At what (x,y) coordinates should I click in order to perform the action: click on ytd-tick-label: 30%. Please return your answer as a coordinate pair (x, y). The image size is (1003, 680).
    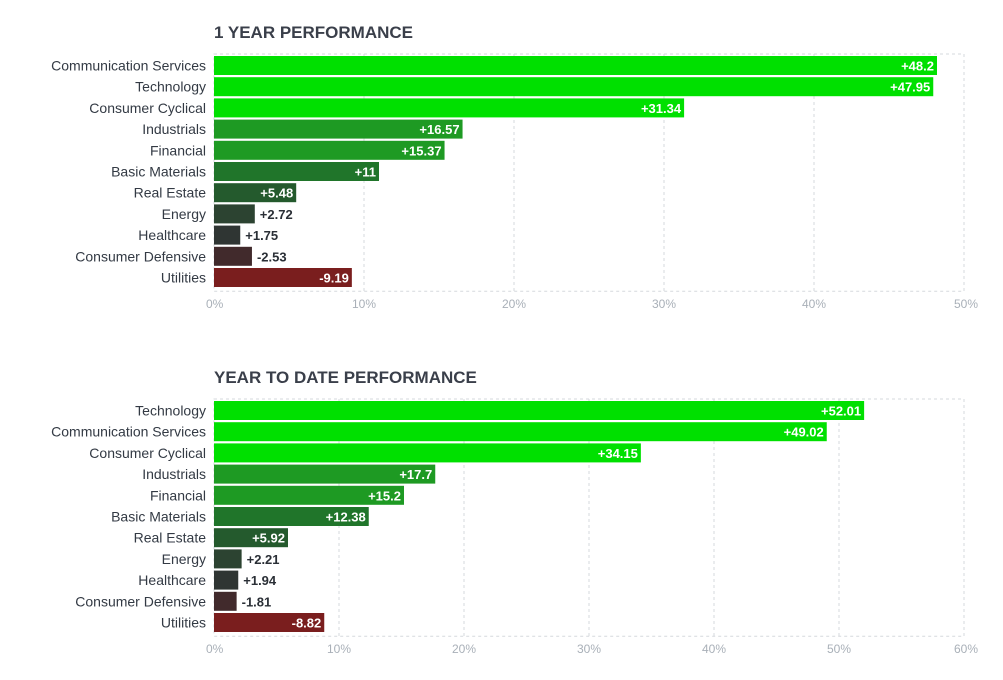
    Looking at the image, I should click on (589, 649).